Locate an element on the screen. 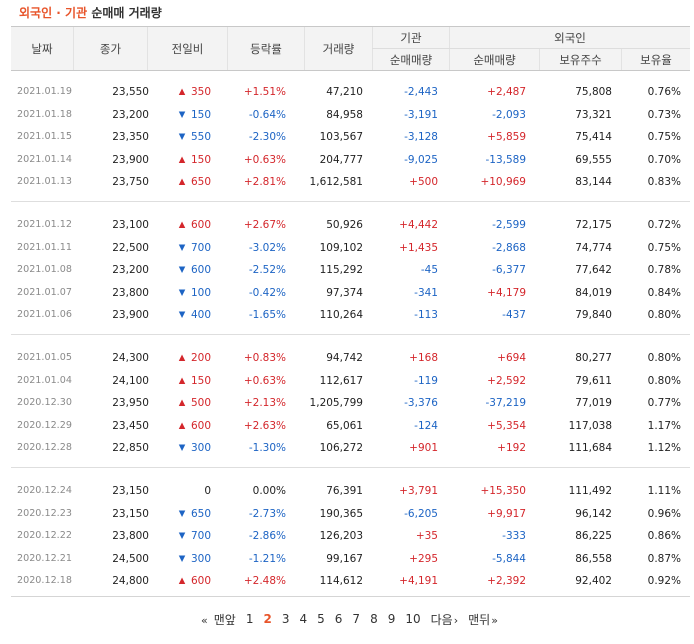 Image resolution: width=694 pixels, height=644 pixels. pager-next: 다음› is located at coordinates (444, 619).